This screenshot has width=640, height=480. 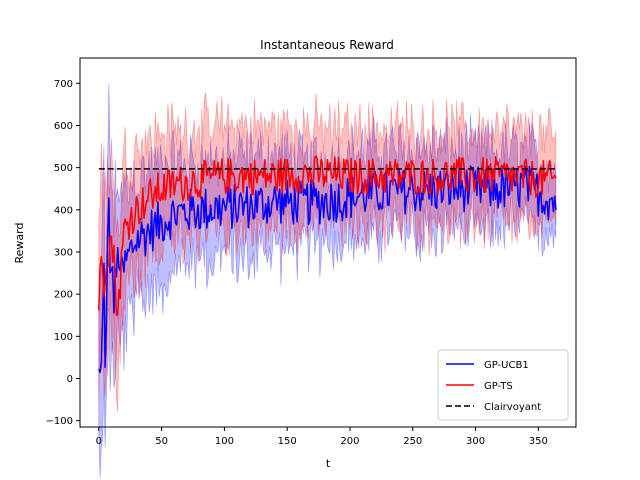 I want to click on x-tick-label: 350, so click(x=538, y=441).